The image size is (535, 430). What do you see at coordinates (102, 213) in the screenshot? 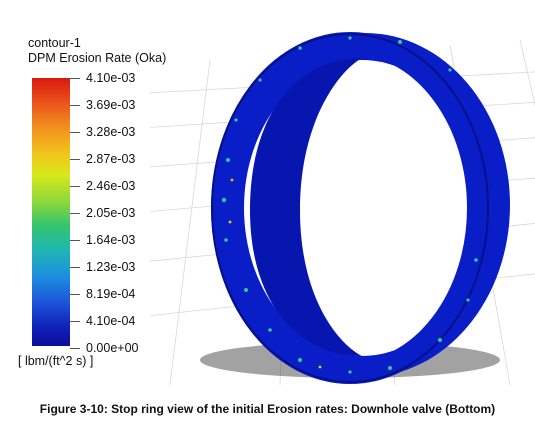
I see `legend-tick: 2.05e-03` at bounding box center [102, 213].